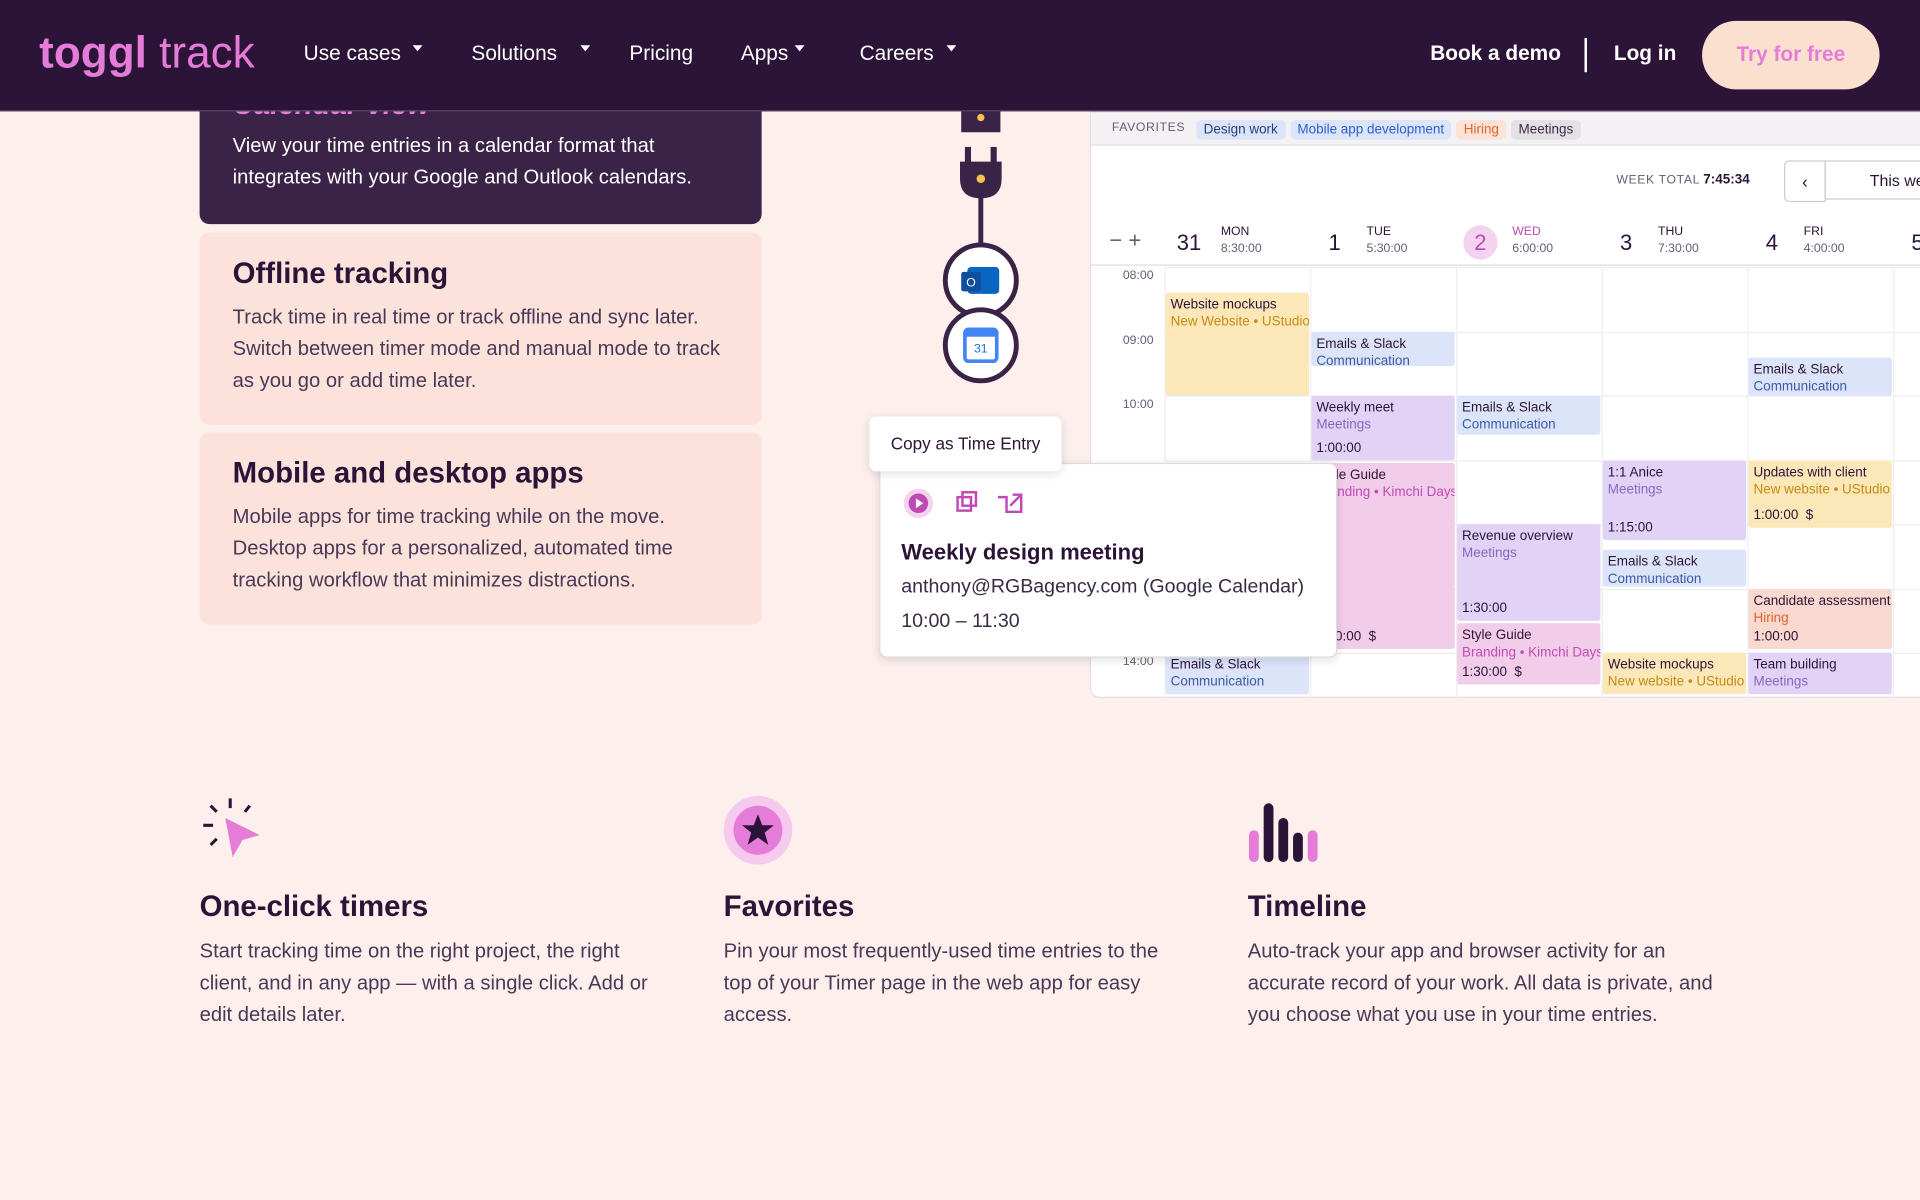 The image size is (1920, 1200). What do you see at coordinates (352, 53) in the screenshot?
I see `nav-link: Use cases` at bounding box center [352, 53].